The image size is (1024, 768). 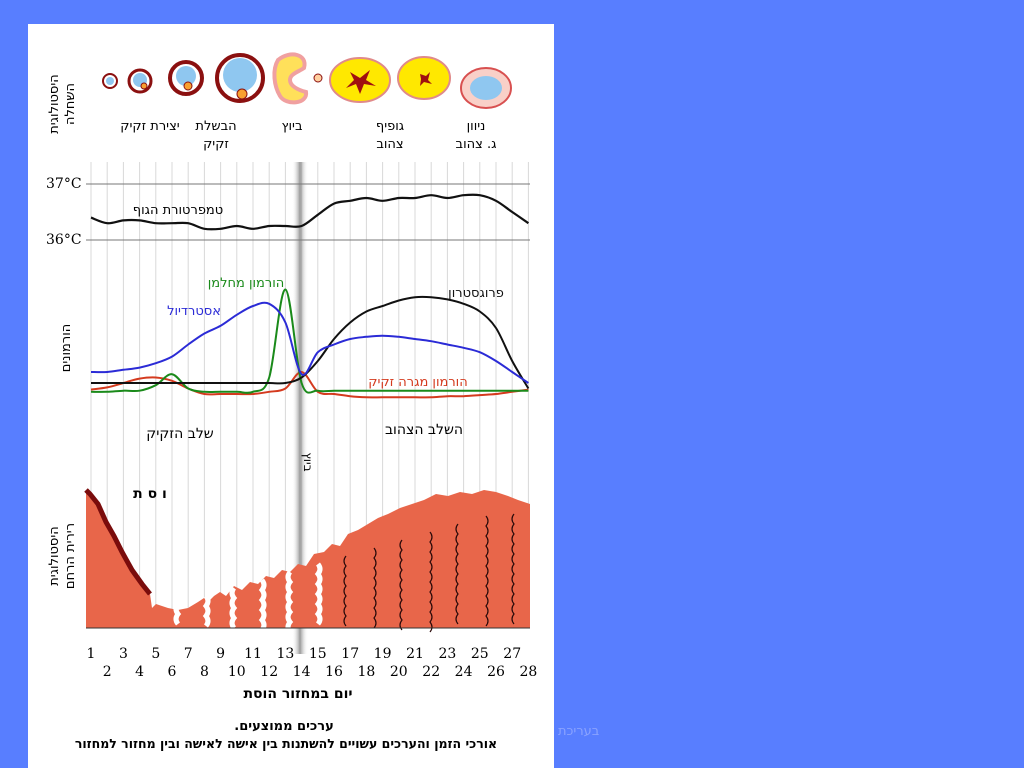 I want to click on endometrium-lining, so click(x=308, y=559).